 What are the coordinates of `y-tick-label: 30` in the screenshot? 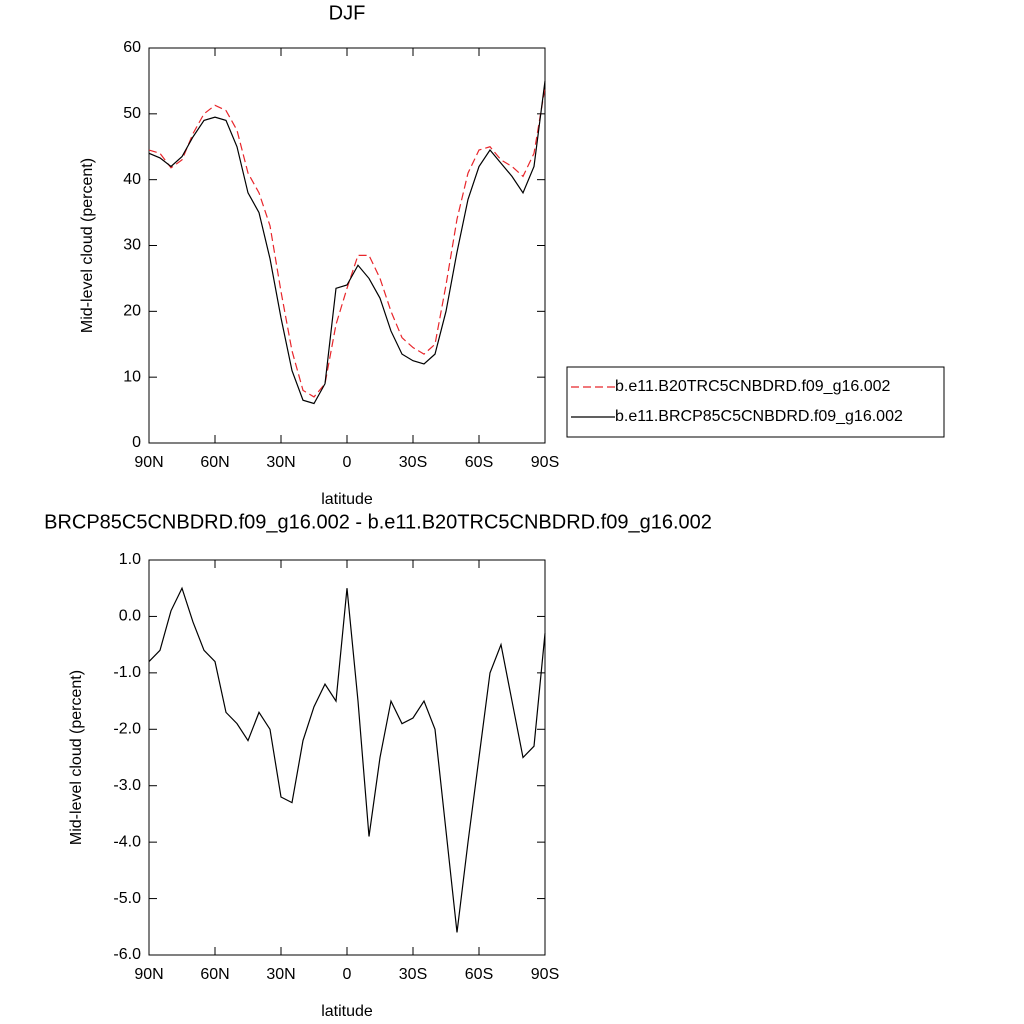 It's located at (132, 245).